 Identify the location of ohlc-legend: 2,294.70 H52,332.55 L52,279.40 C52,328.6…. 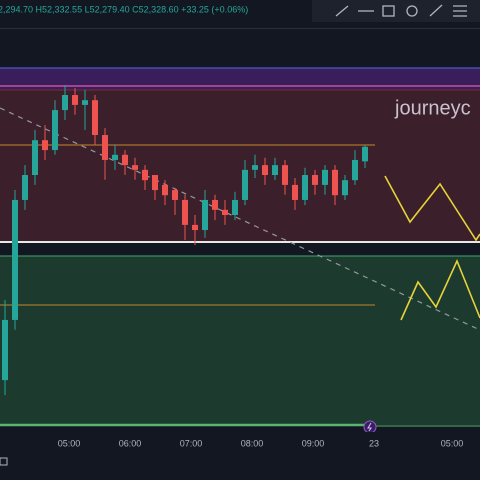
(124, 9).